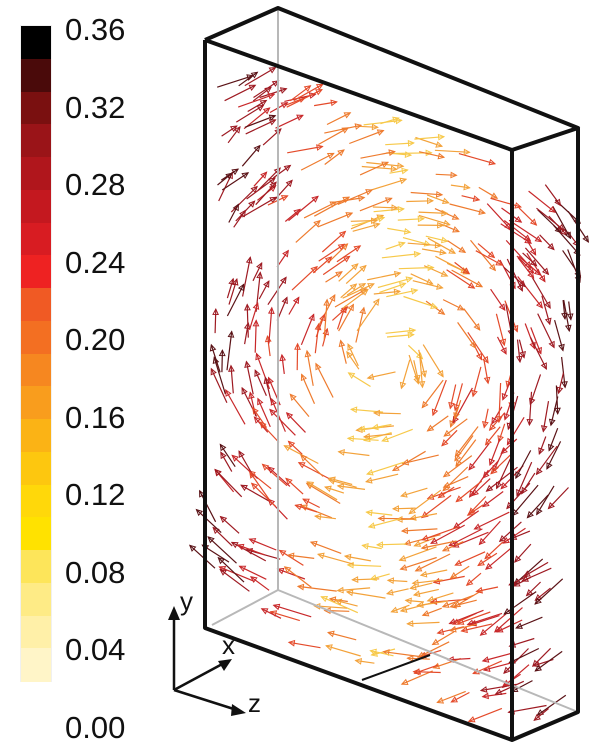 This screenshot has width=600, height=753. I want to click on y-axis-arrowhead, so click(174, 613).